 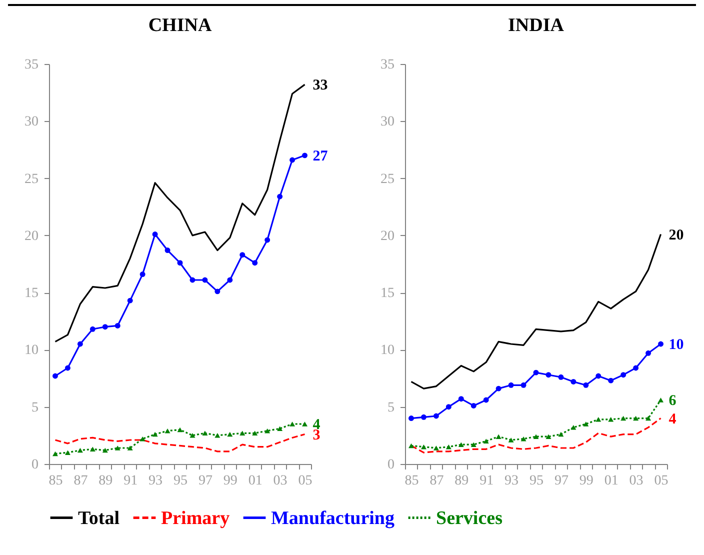 What do you see at coordinates (611, 481) in the screenshot?
I see `x-tick-label: 01` at bounding box center [611, 481].